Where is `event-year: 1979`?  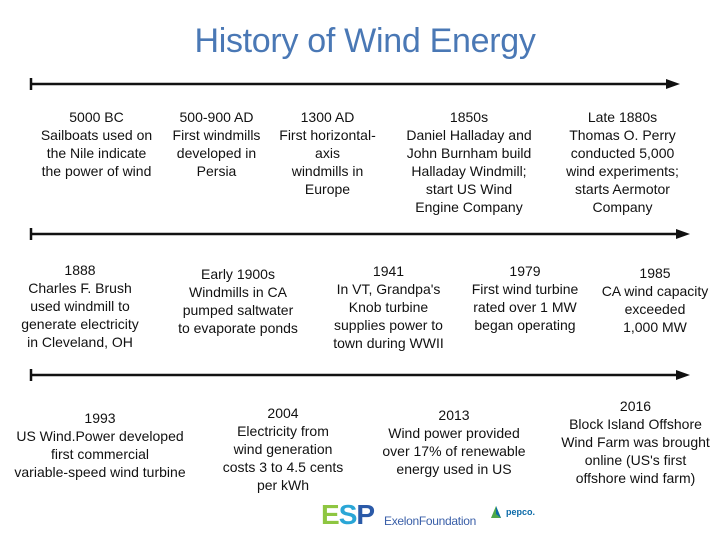 event-year: 1979 is located at coordinates (525, 271).